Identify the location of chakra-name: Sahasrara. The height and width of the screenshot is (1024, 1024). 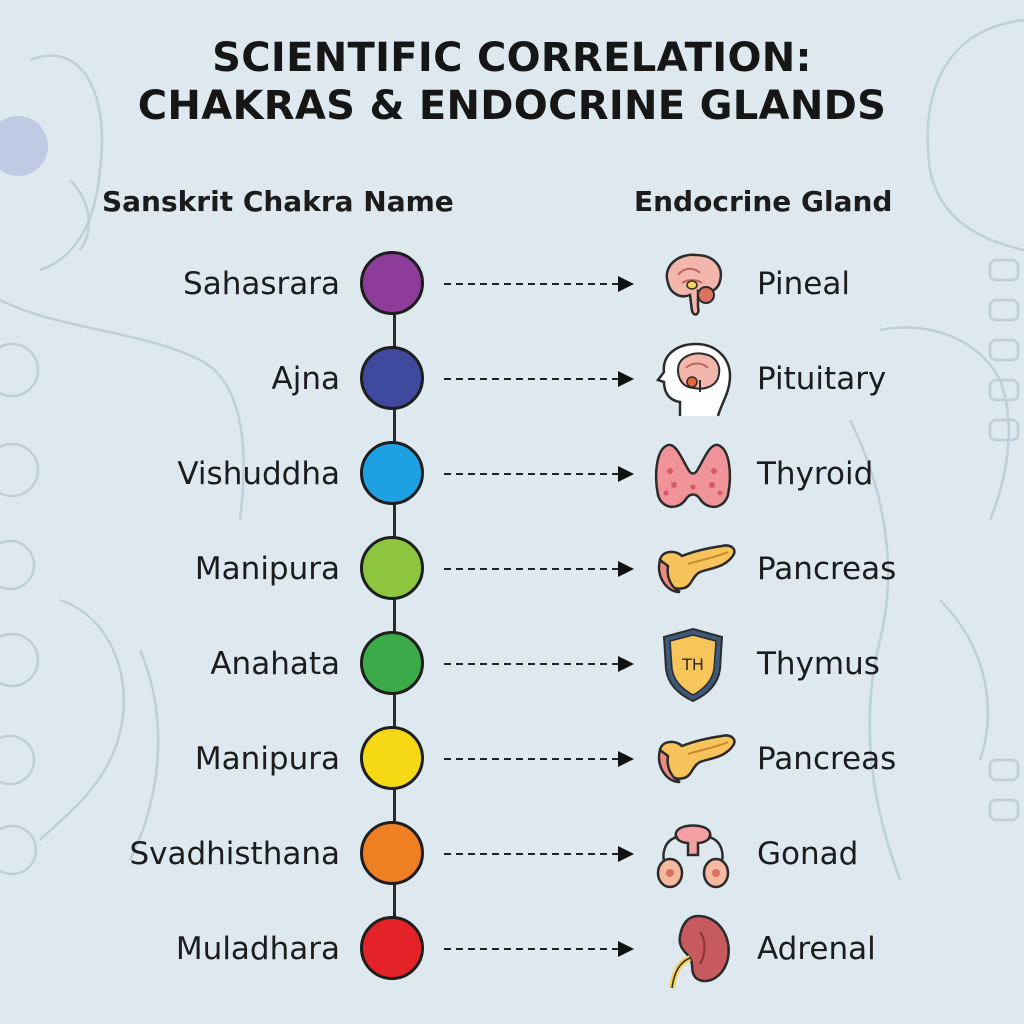
(261, 284).